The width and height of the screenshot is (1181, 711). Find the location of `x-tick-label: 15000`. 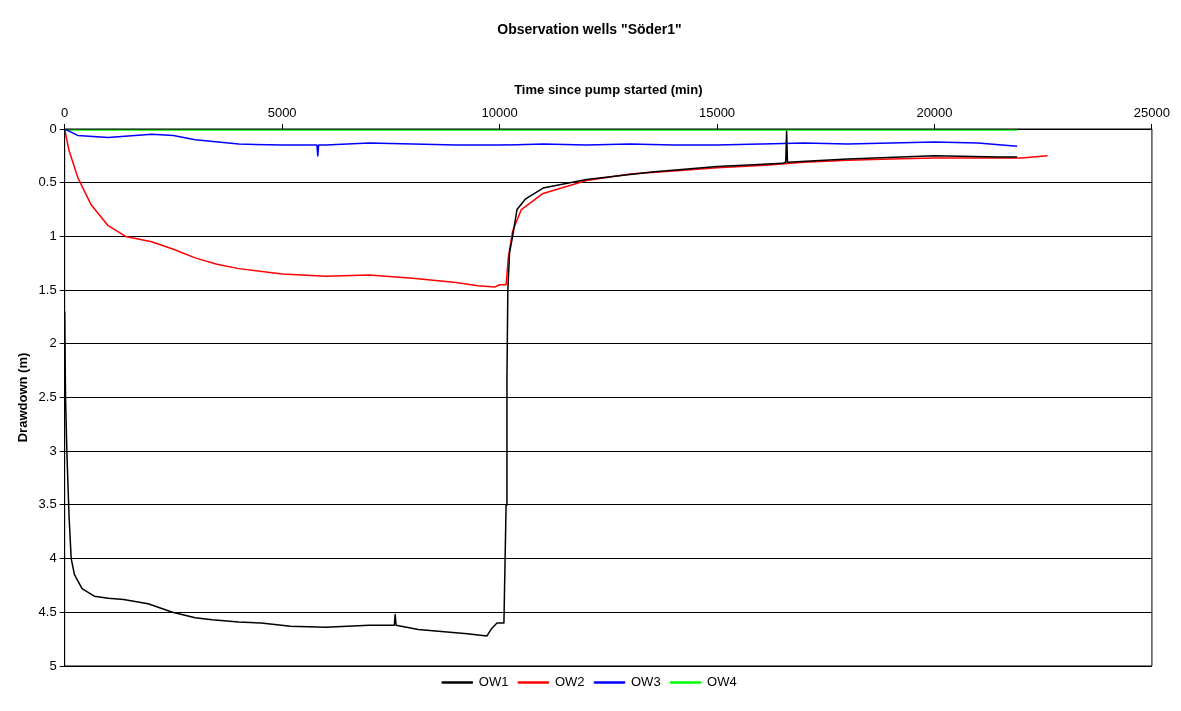

x-tick-label: 15000 is located at coordinates (717, 112).